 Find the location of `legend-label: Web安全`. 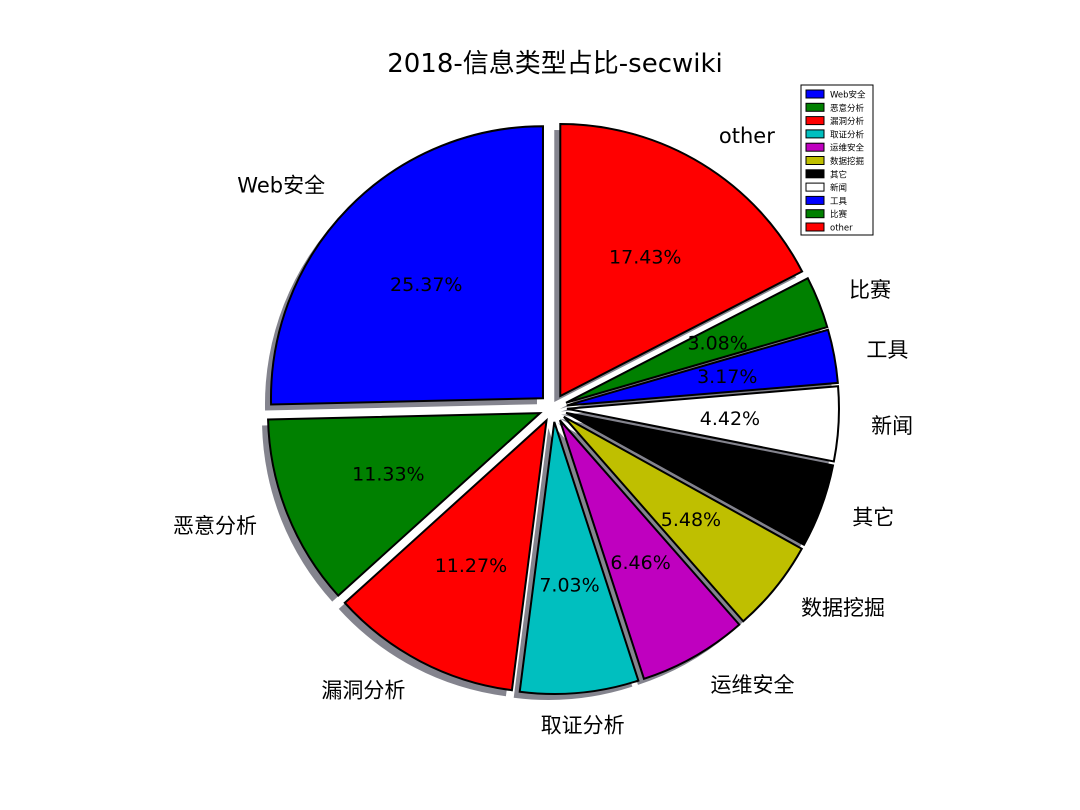

legend-label: Web安全 is located at coordinates (848, 95).